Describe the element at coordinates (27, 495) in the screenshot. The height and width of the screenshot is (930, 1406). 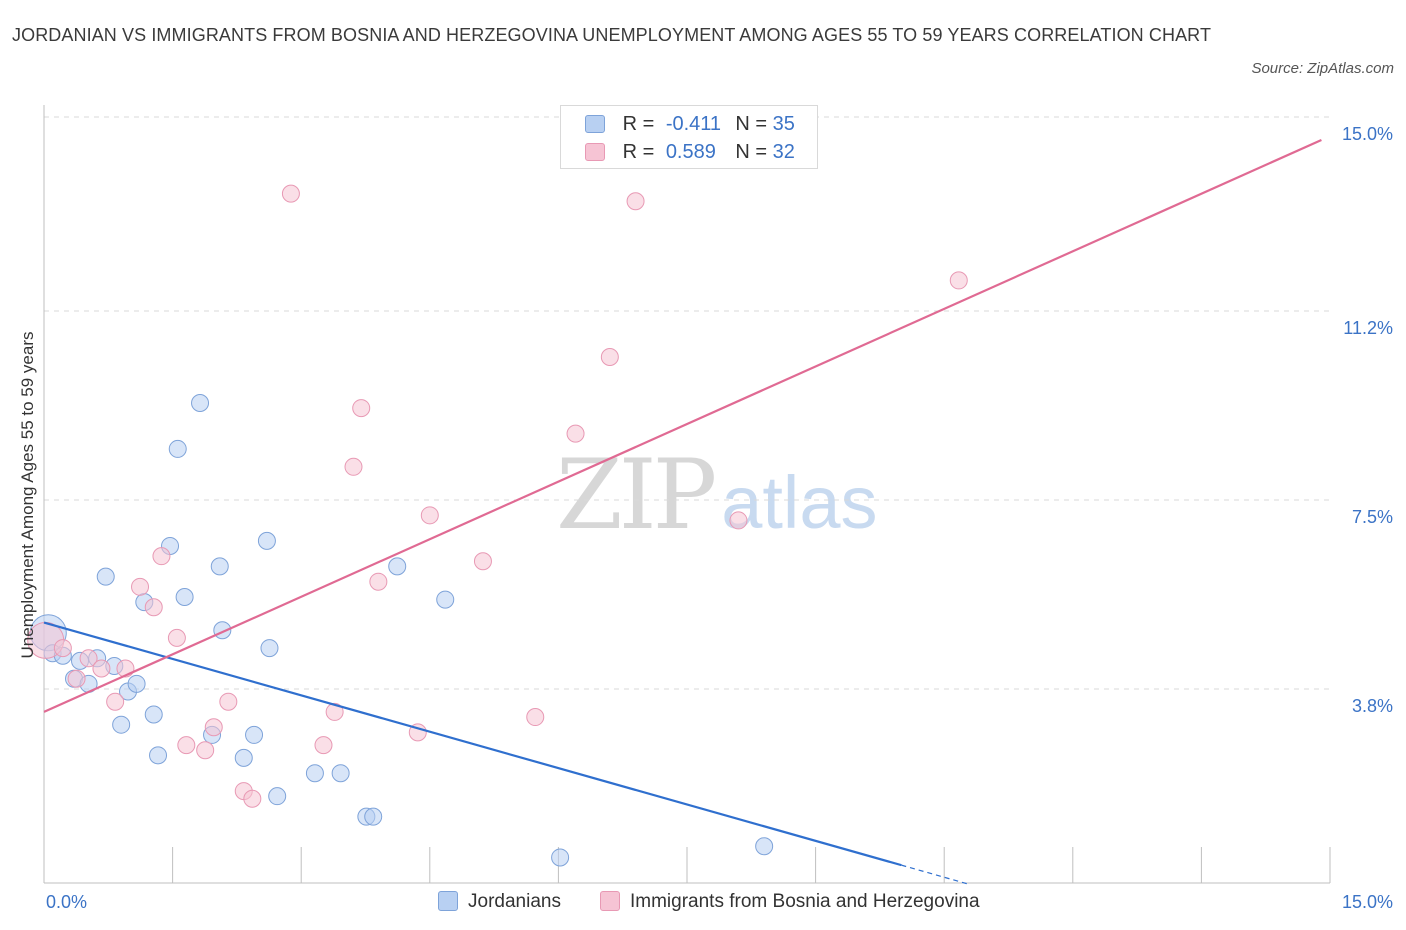
I see `y-axis-title: Unemployment Among Ages 55 to 59 years` at that location.